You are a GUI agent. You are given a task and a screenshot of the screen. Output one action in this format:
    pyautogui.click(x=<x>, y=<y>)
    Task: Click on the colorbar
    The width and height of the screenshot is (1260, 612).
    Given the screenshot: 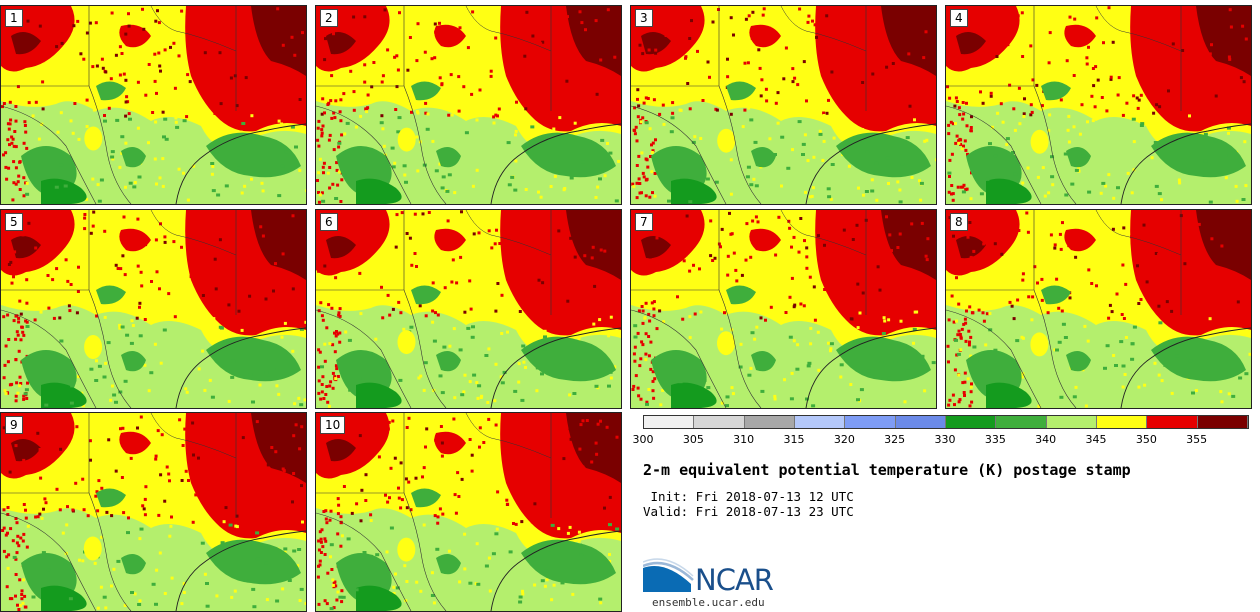 What is the action you would take?
    pyautogui.click(x=946, y=422)
    